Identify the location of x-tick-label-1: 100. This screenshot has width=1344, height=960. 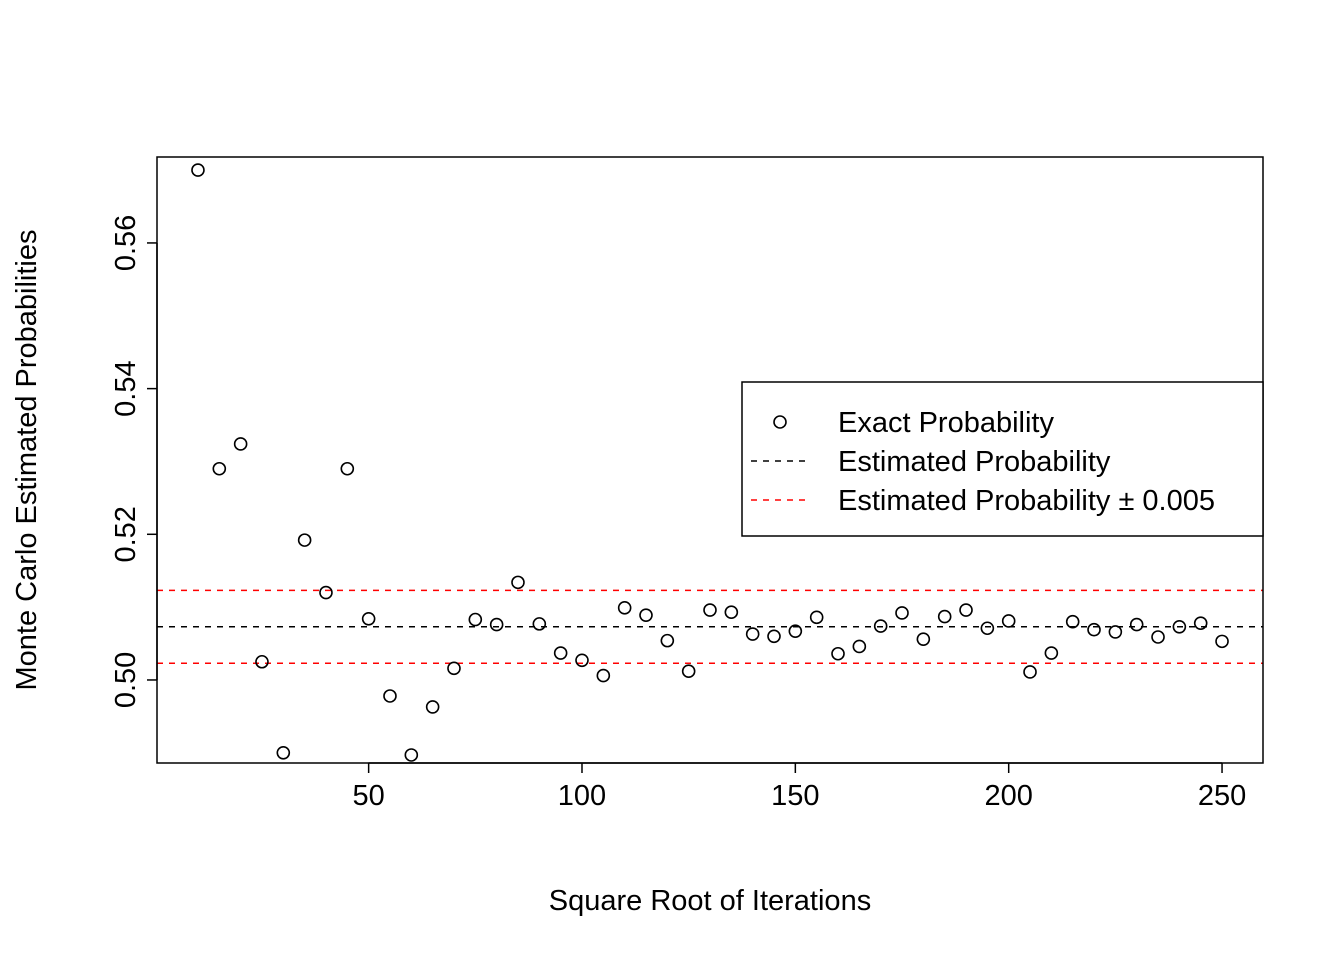
(582, 796).